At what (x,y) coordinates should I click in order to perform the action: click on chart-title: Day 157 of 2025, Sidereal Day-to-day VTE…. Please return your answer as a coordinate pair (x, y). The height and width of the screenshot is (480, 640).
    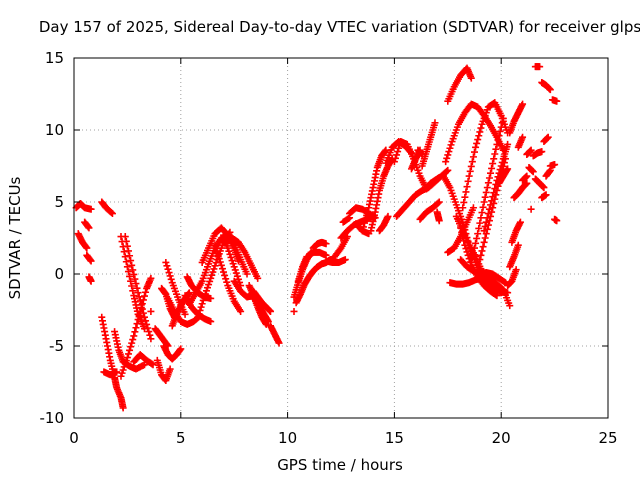
    Looking at the image, I should click on (339, 27).